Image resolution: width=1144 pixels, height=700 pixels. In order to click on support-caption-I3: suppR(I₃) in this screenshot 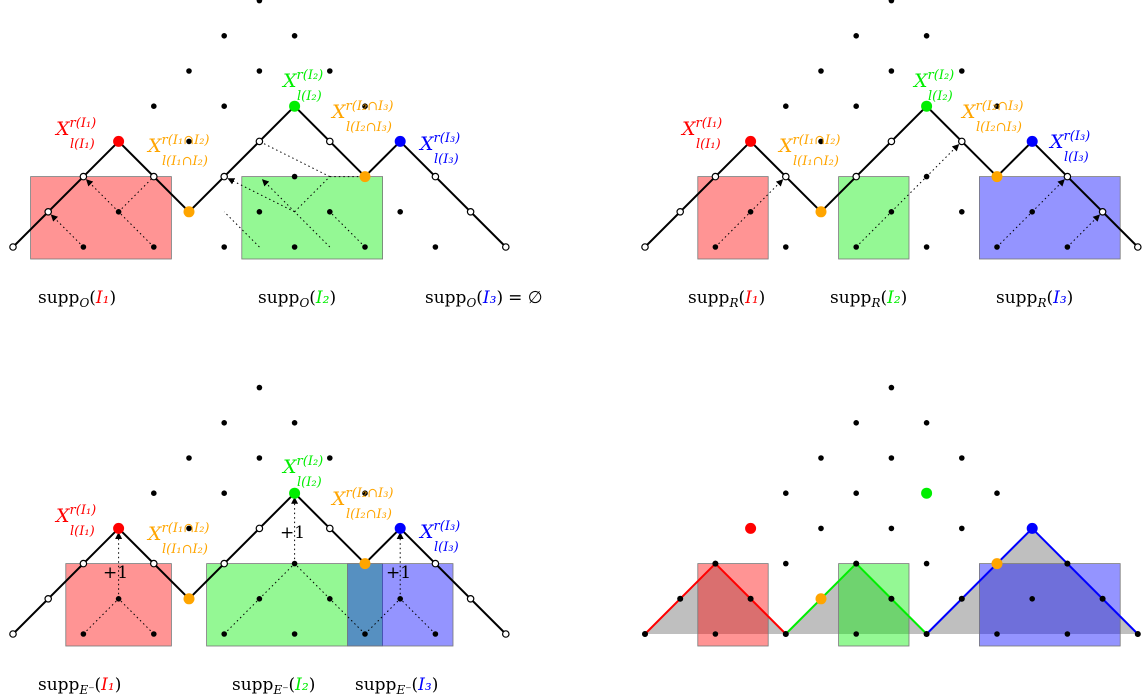, I will do `click(1034, 299)`.